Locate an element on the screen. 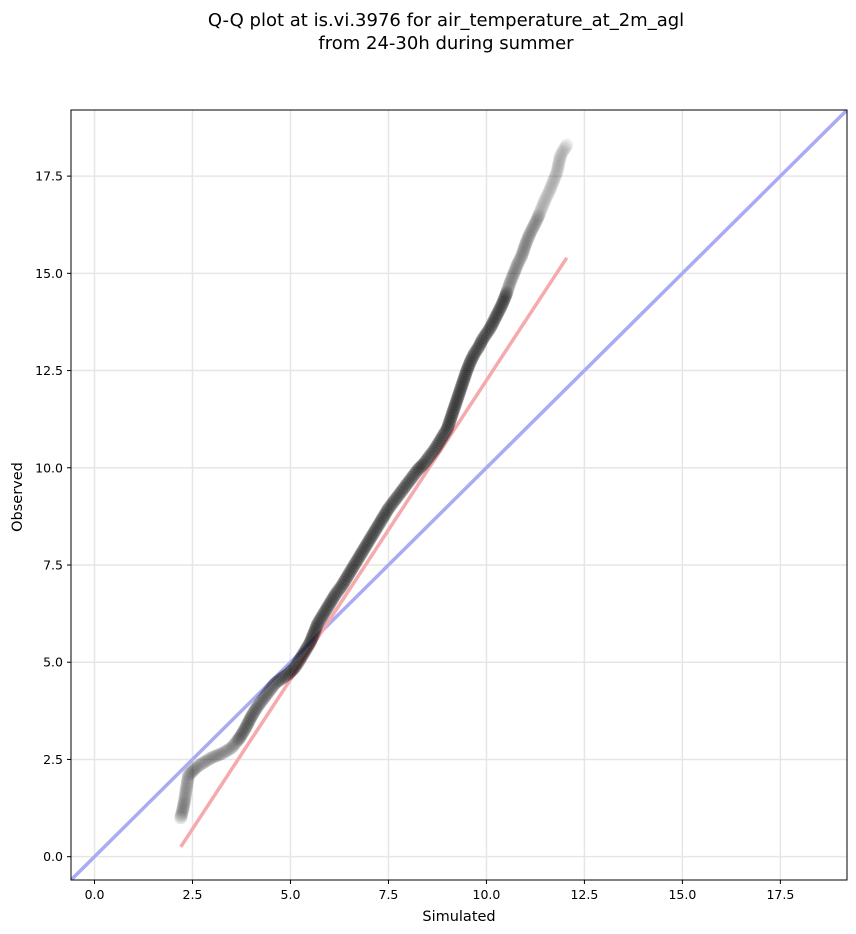 The width and height of the screenshot is (856, 934). x-axis-ticks: 0.0 2.5 5.0 7.5 10.0 12.5 15.0 17.5 is located at coordinates (439, 891).